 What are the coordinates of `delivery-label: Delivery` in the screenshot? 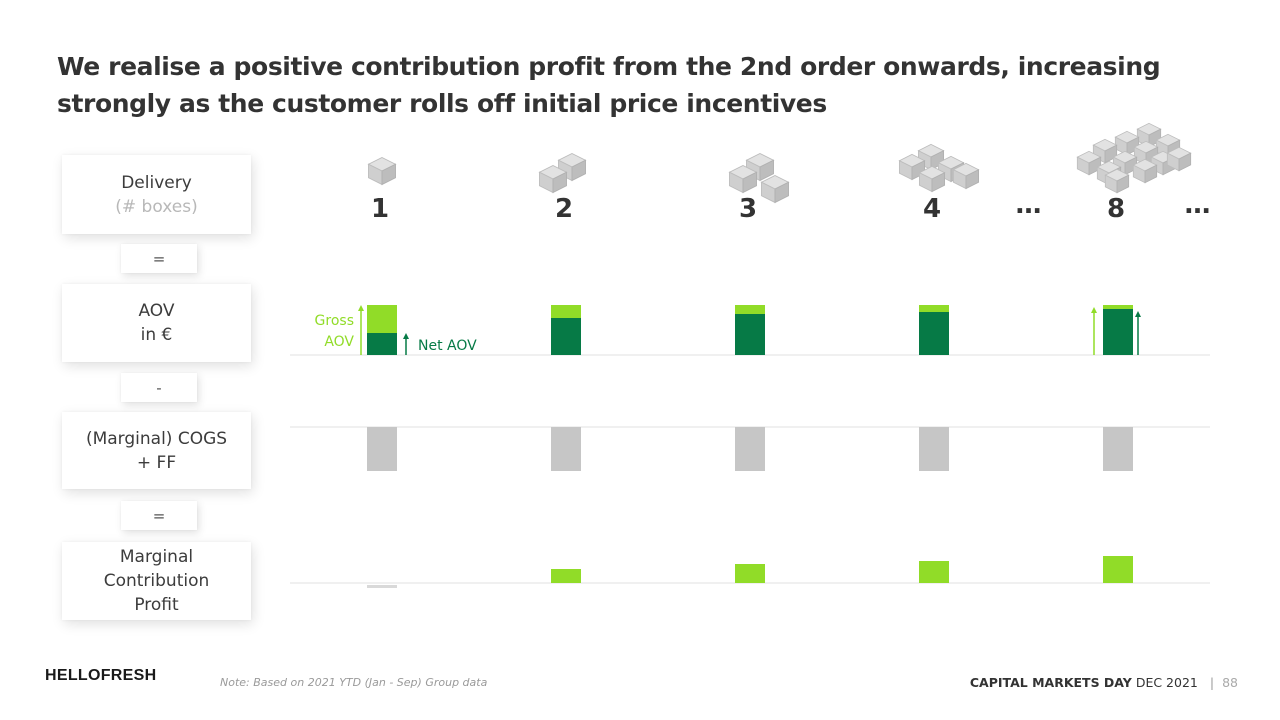 It's located at (156, 182).